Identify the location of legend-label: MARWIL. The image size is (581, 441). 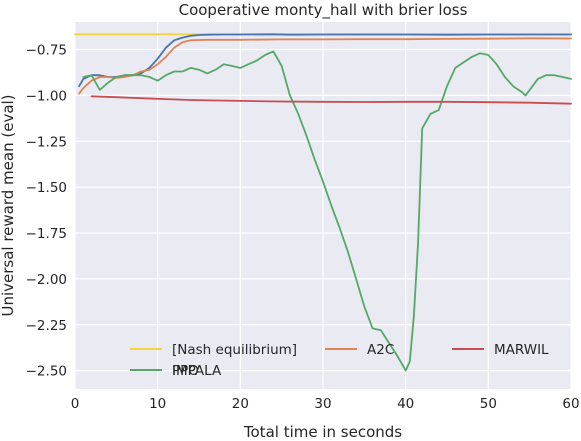
(521, 350).